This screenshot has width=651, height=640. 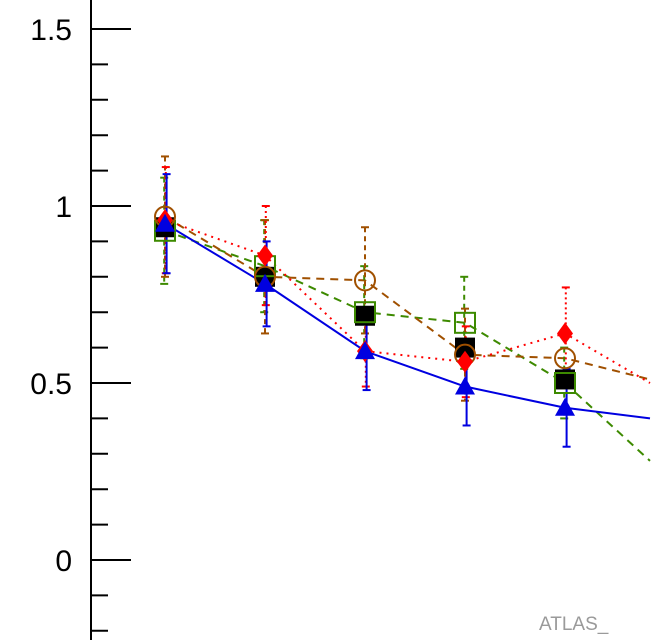 I want to click on y-tick-label: 0.5, so click(x=51, y=384).